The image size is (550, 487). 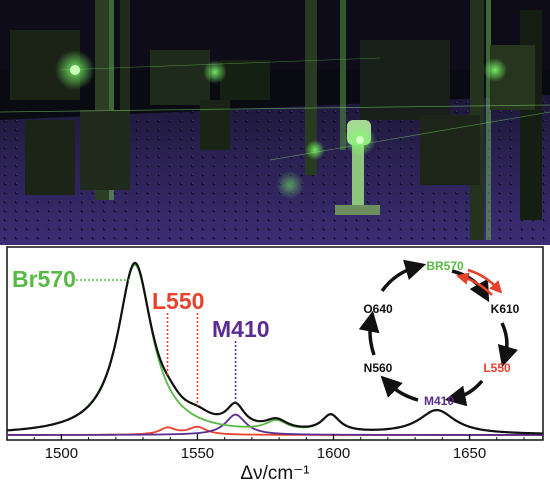 What do you see at coordinates (44, 279) in the screenshot?
I see `br570-label: Br570` at bounding box center [44, 279].